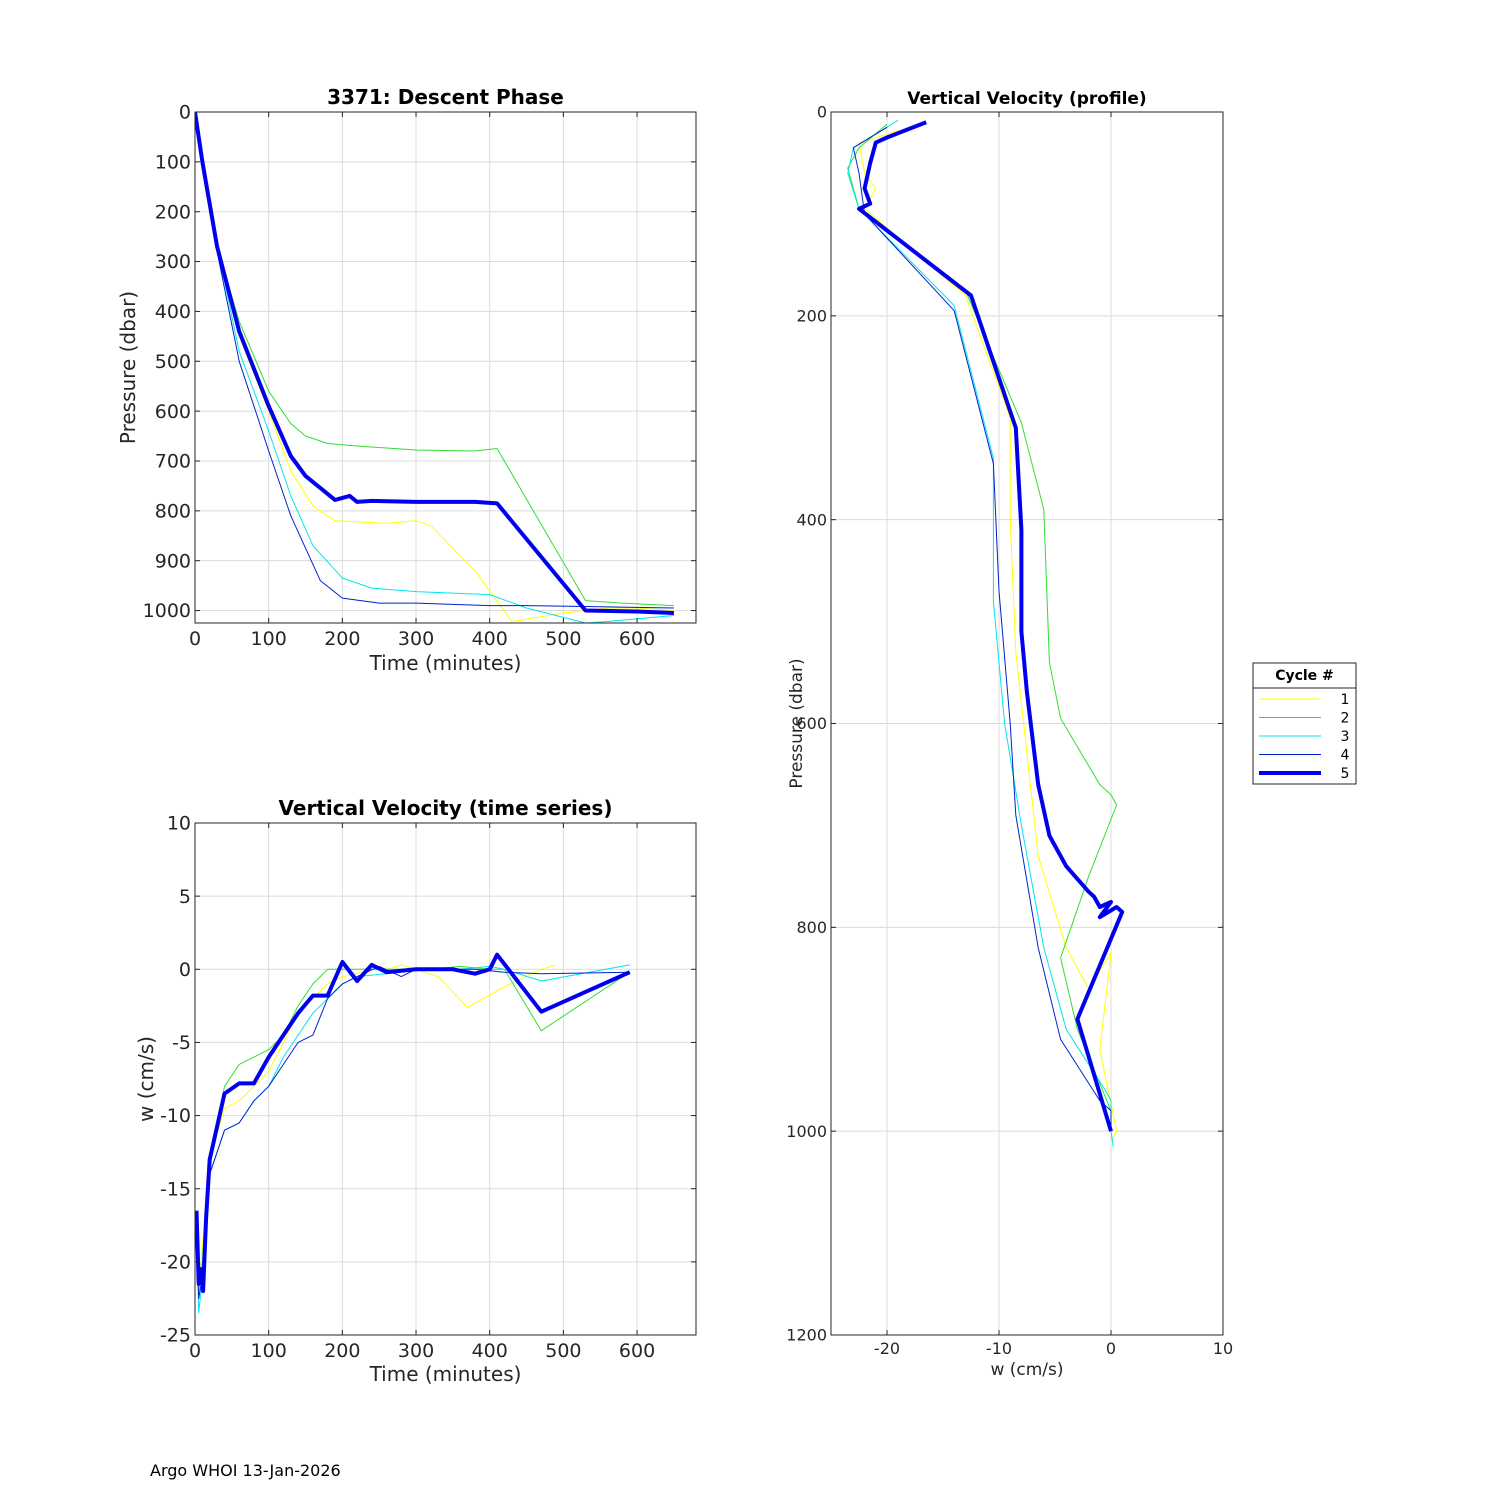 This screenshot has width=1500, height=1500. What do you see at coordinates (173, 462) in the screenshot?
I see `y-tick-label: 700` at bounding box center [173, 462].